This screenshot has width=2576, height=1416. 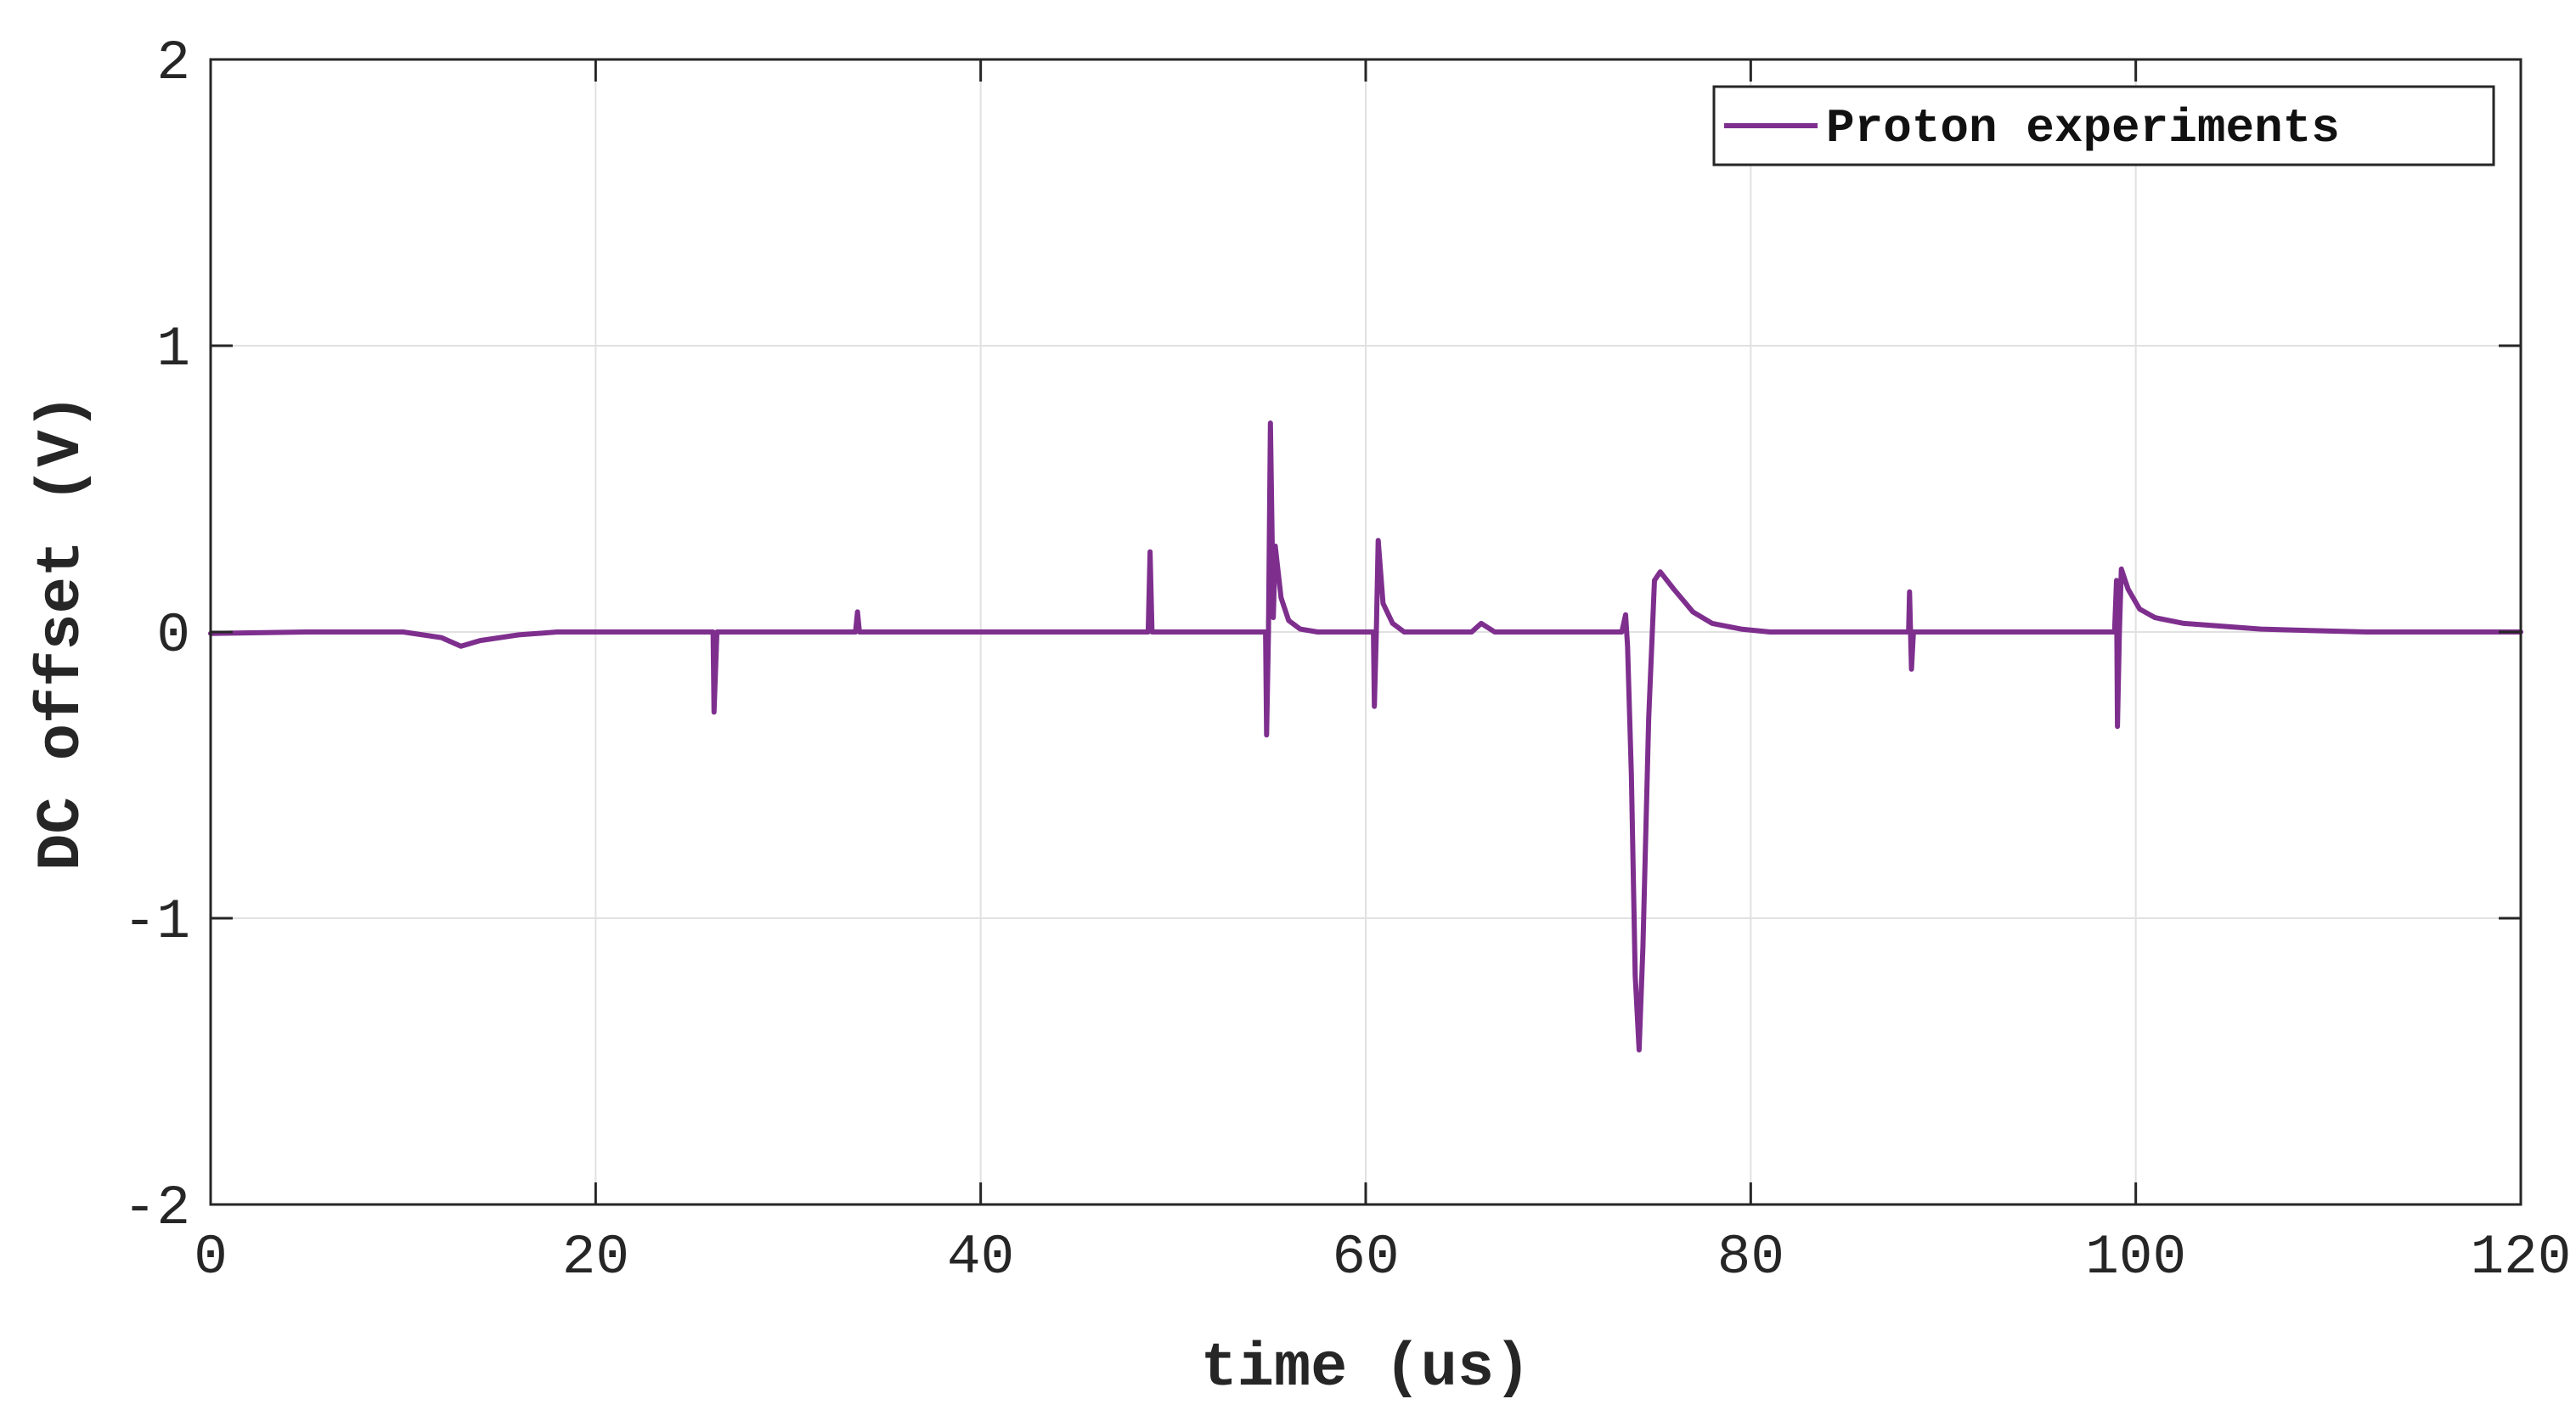 What do you see at coordinates (173, 636) in the screenshot?
I see `y-tick-label: 0` at bounding box center [173, 636].